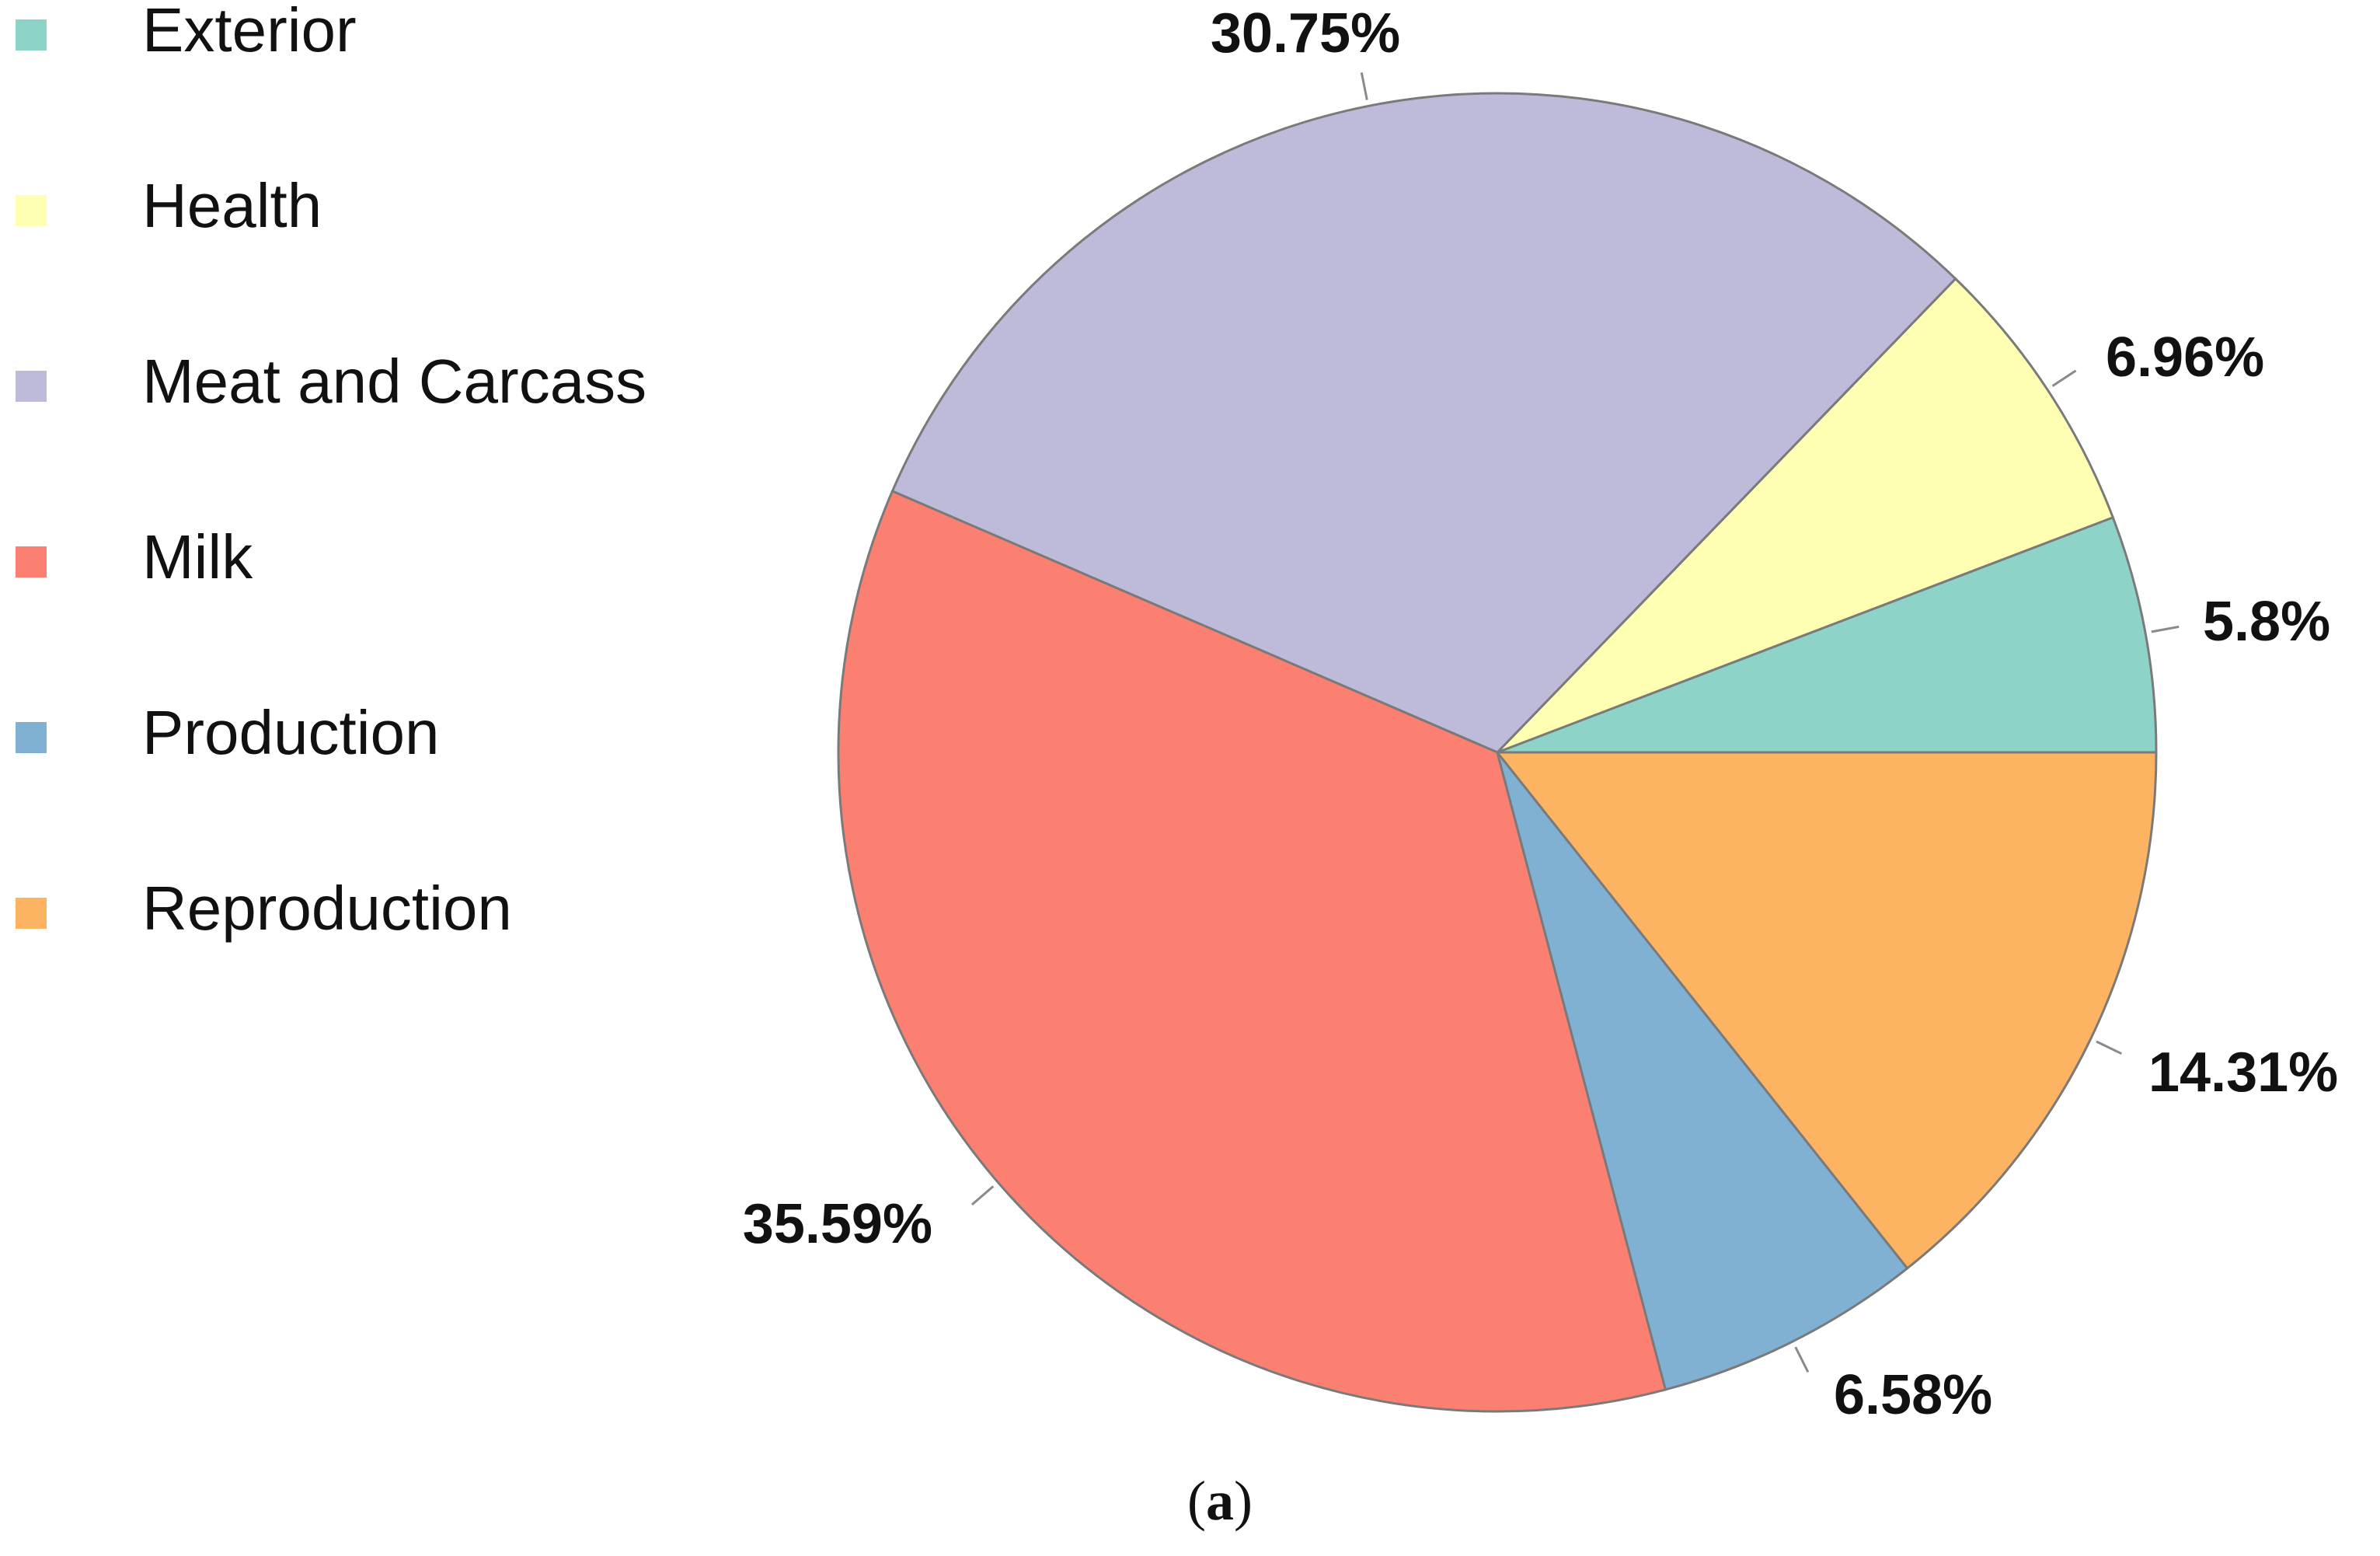 The image size is (2380, 1556). What do you see at coordinates (1828, 634) in the screenshot?
I see `pie-slice-exterior` at bounding box center [1828, 634].